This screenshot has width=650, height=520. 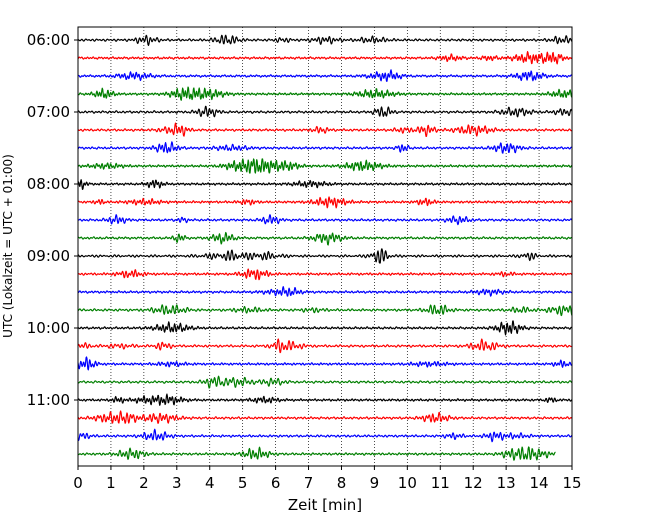 I want to click on x-tick-label: 10, so click(x=407, y=483).